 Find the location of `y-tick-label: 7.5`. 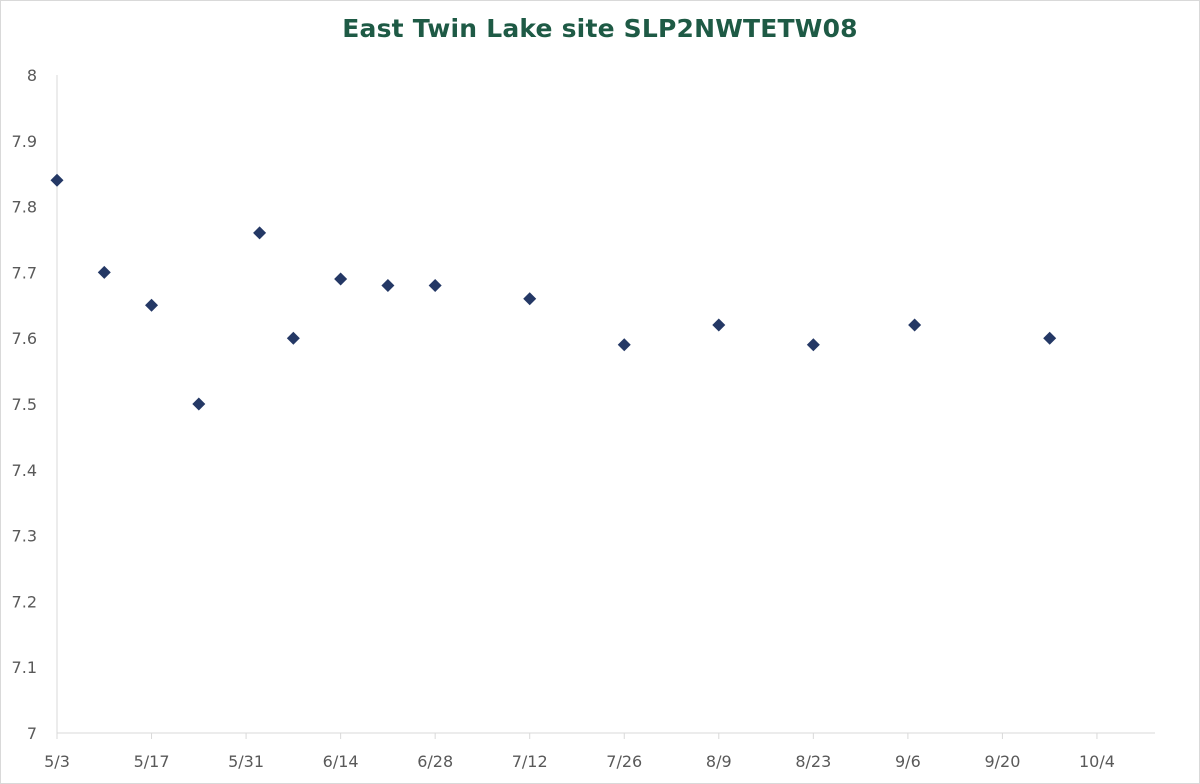

y-tick-label: 7.5 is located at coordinates (24, 404).